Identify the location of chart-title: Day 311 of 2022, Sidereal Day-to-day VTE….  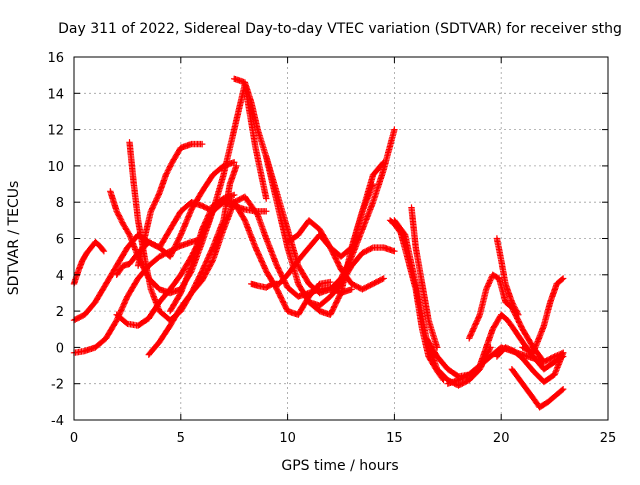
(340, 29).